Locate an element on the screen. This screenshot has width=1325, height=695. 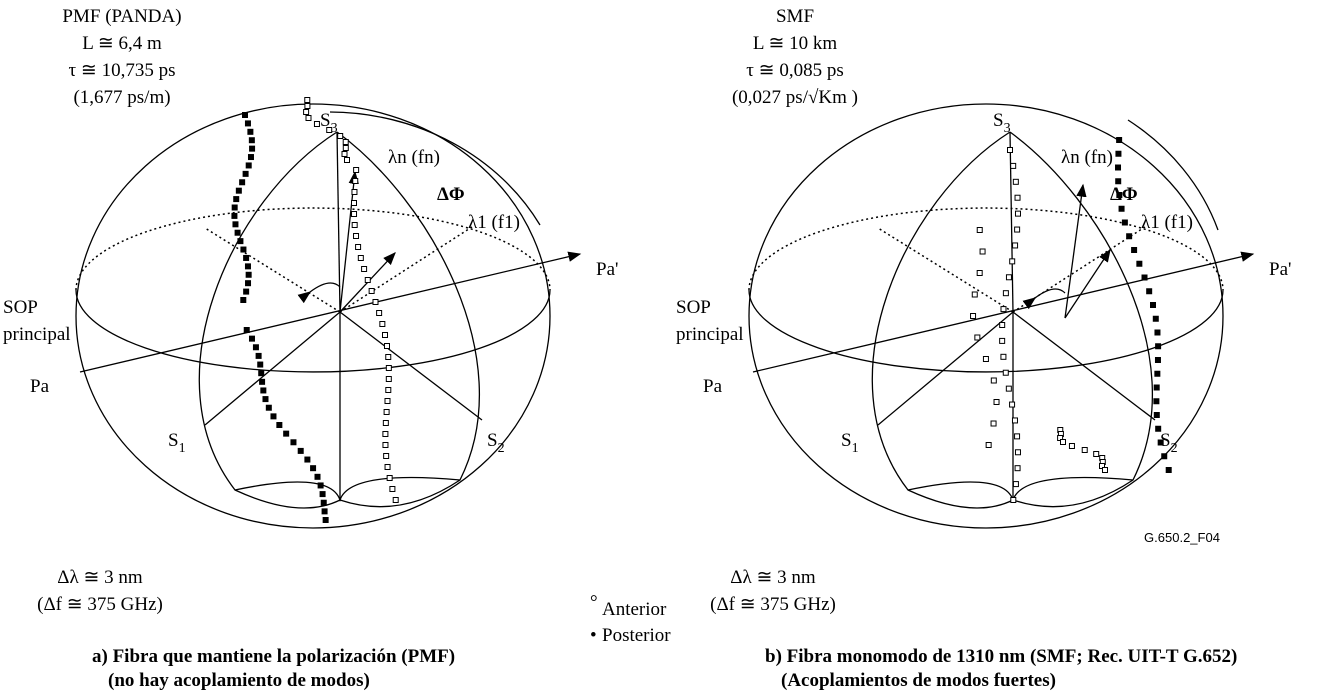
label-lambda-n: λn (fn) is located at coordinates (414, 157).